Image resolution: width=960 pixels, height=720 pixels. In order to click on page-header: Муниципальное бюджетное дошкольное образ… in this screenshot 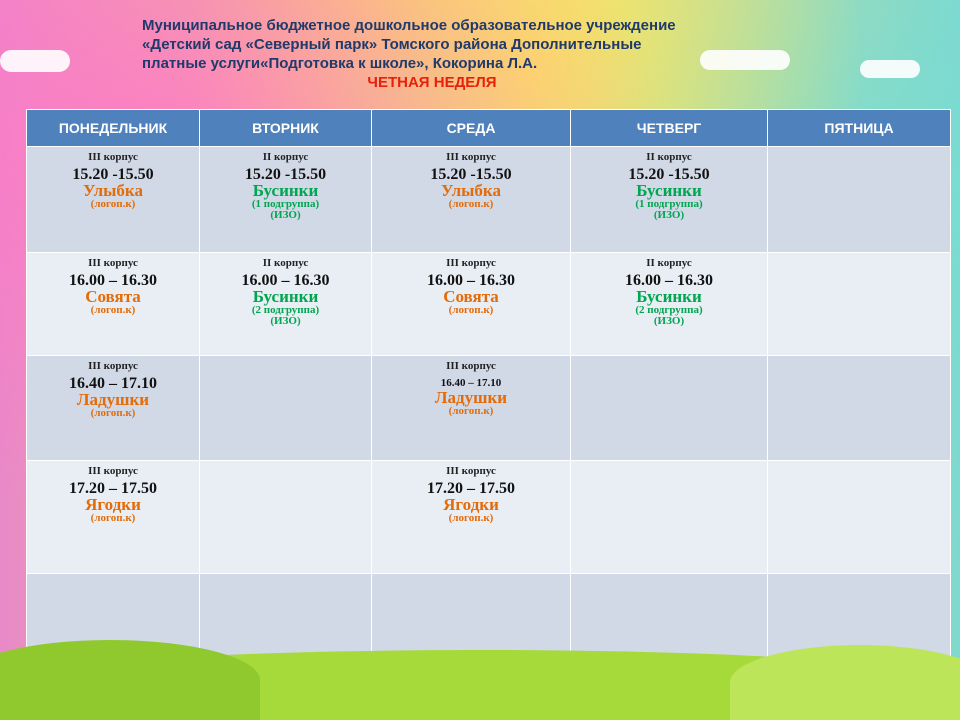, I will do `click(492, 54)`.